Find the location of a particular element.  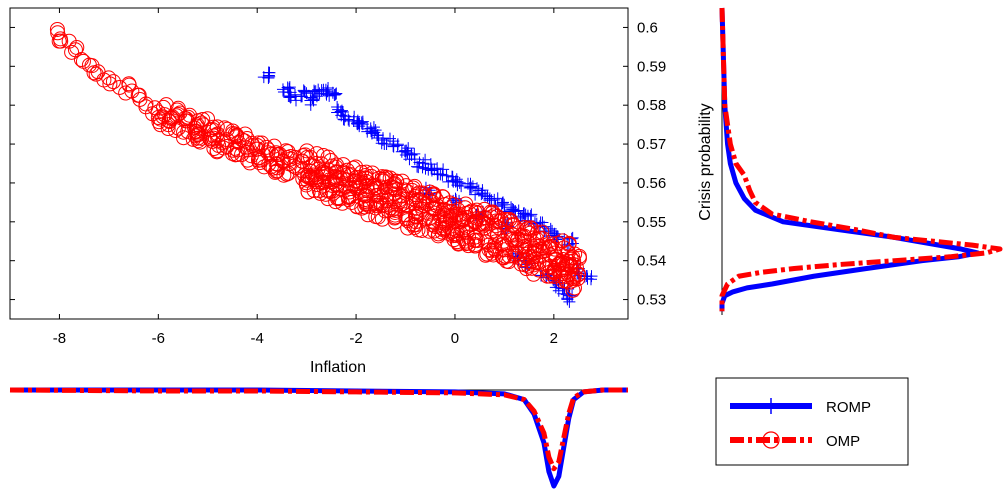

bottom-density-omp is located at coordinates (318, 429).